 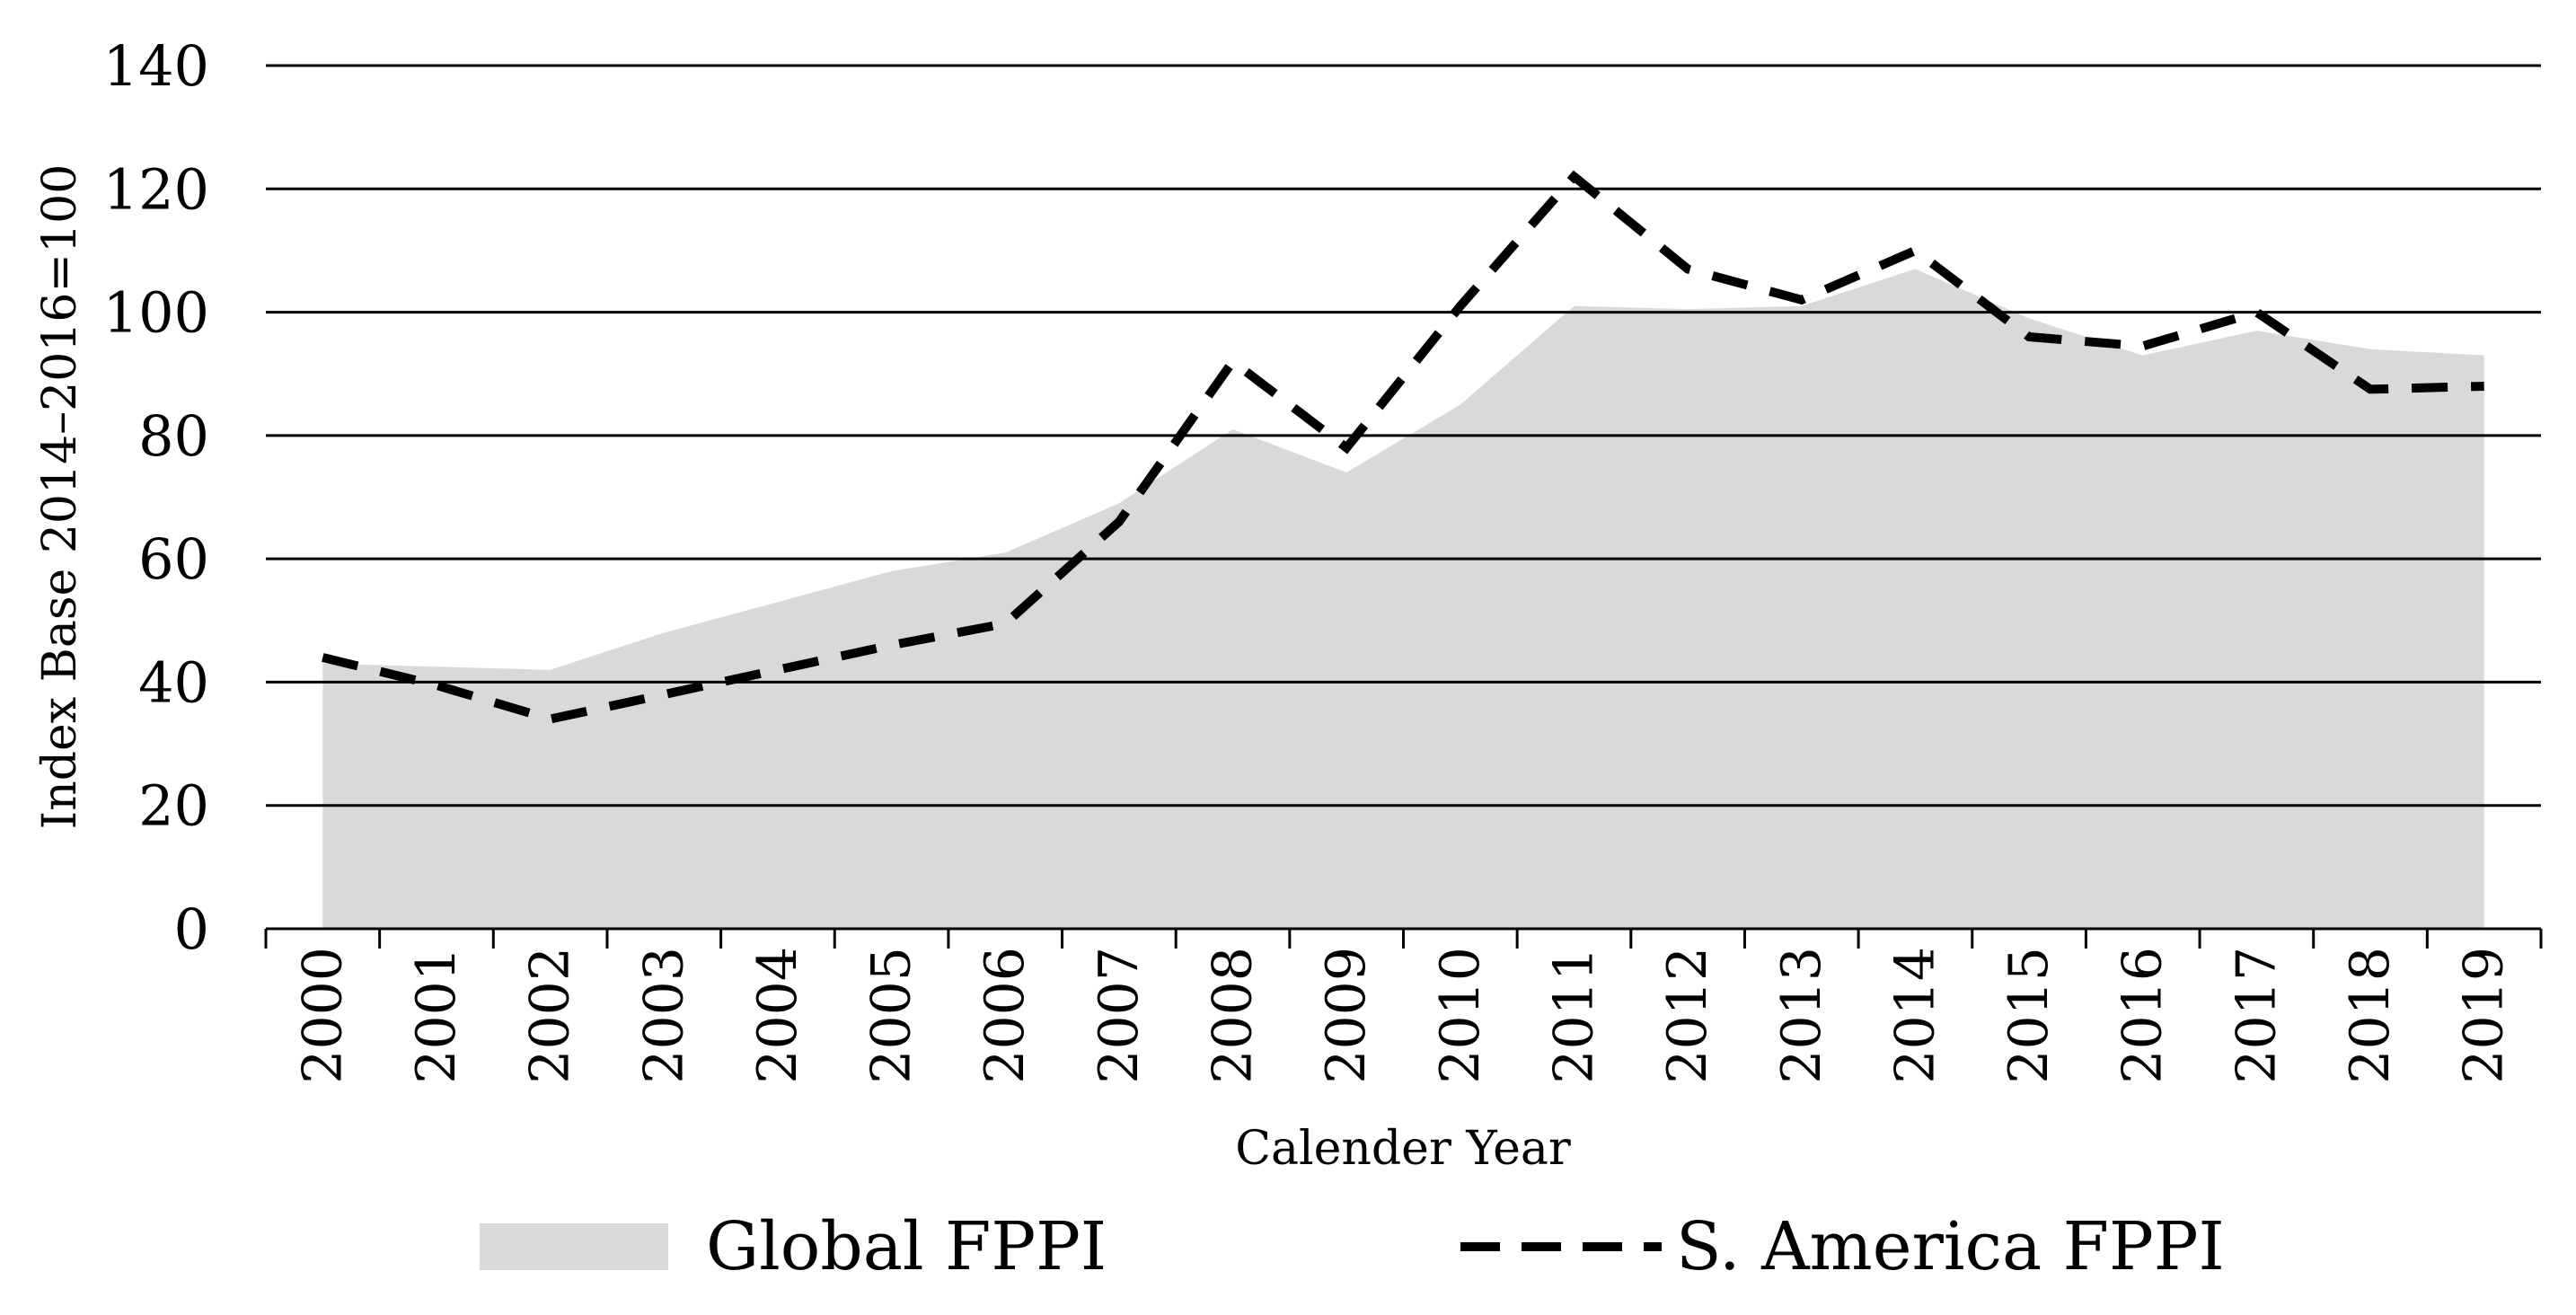 What do you see at coordinates (156, 66) in the screenshot?
I see `y-tick-label: 140` at bounding box center [156, 66].